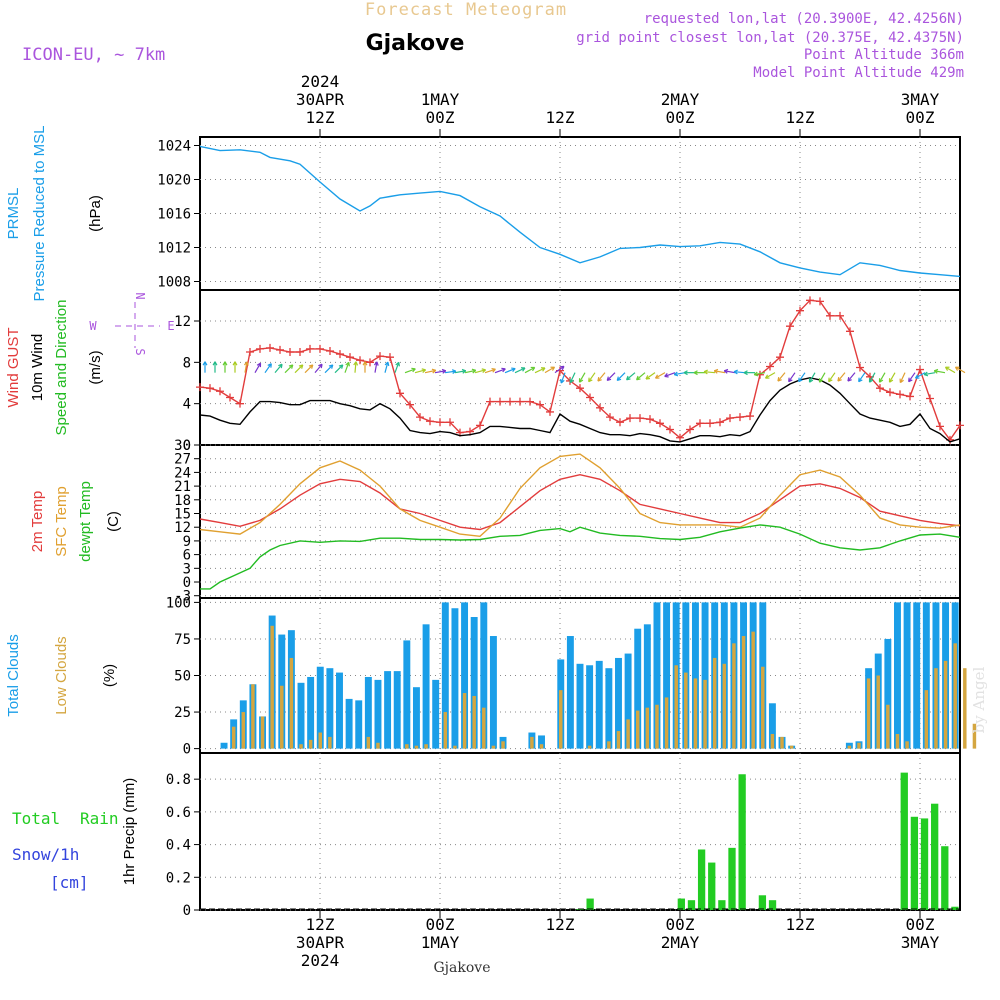 The image size is (1000, 1000). What do you see at coordinates (580, 410) in the screenshot?
I see `series-line-wind10` at bounding box center [580, 410].